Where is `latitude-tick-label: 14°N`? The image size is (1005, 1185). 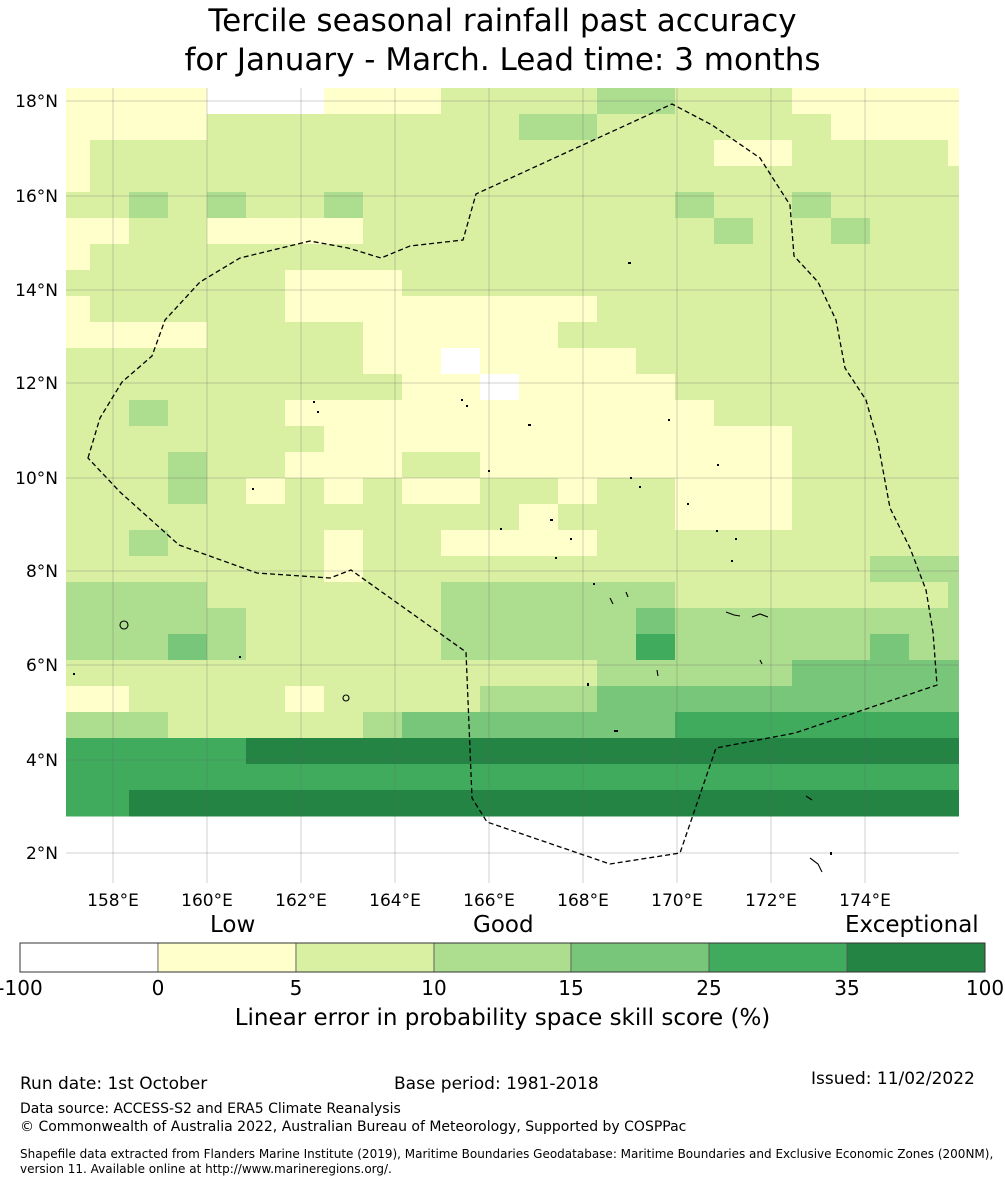
latitude-tick-label: 14°N is located at coordinates (36, 291).